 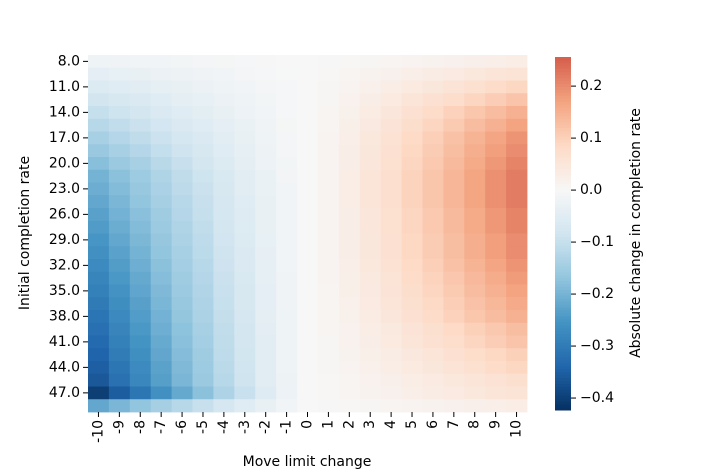 What do you see at coordinates (224, 427) in the screenshot?
I see `x-tick-label: -4` at bounding box center [224, 427].